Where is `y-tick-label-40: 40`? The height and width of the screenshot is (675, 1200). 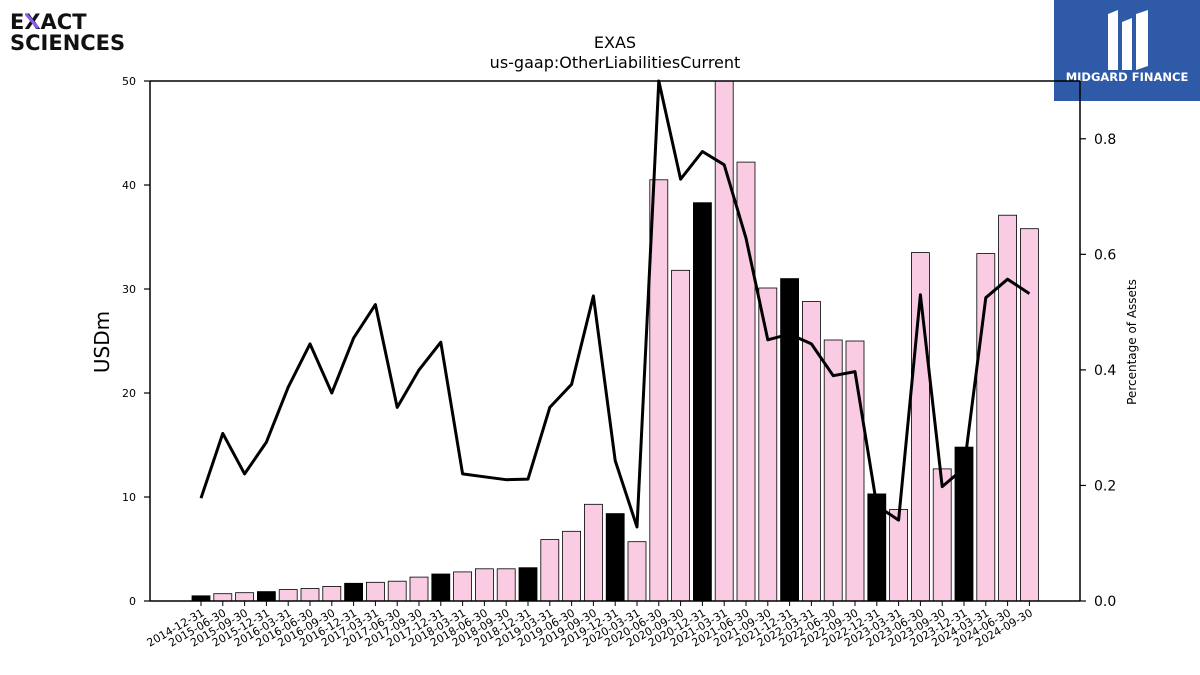
y-tick-label-40: 40 is located at coordinates (129, 185).